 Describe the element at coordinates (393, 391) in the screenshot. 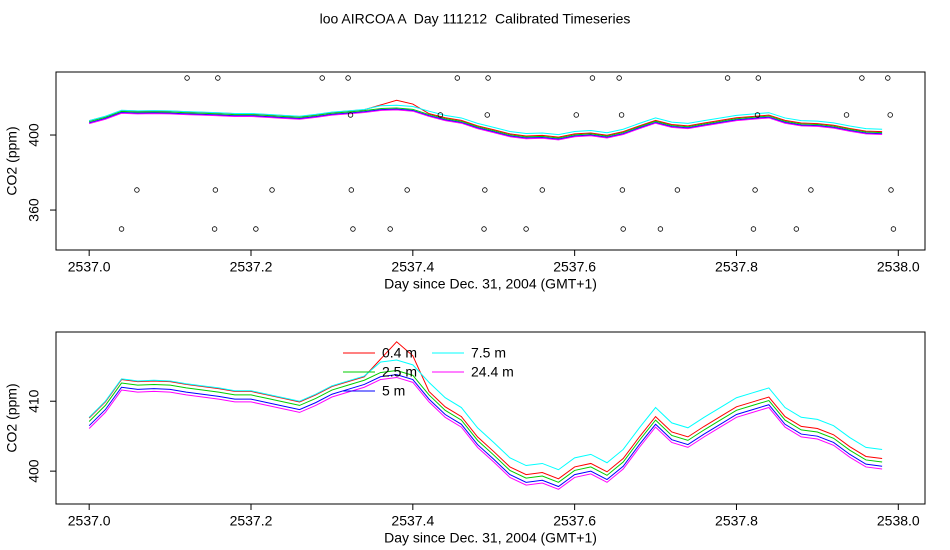

I see `legend-label: 5 m` at that location.